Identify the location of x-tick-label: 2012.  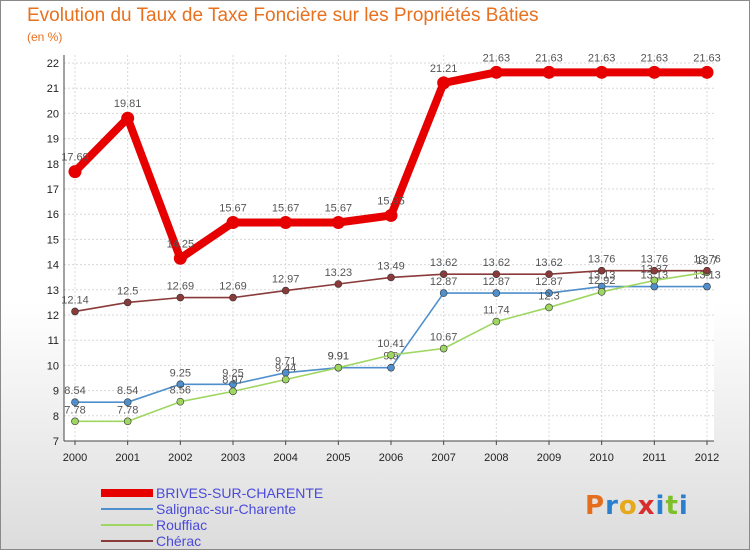
(707, 458).